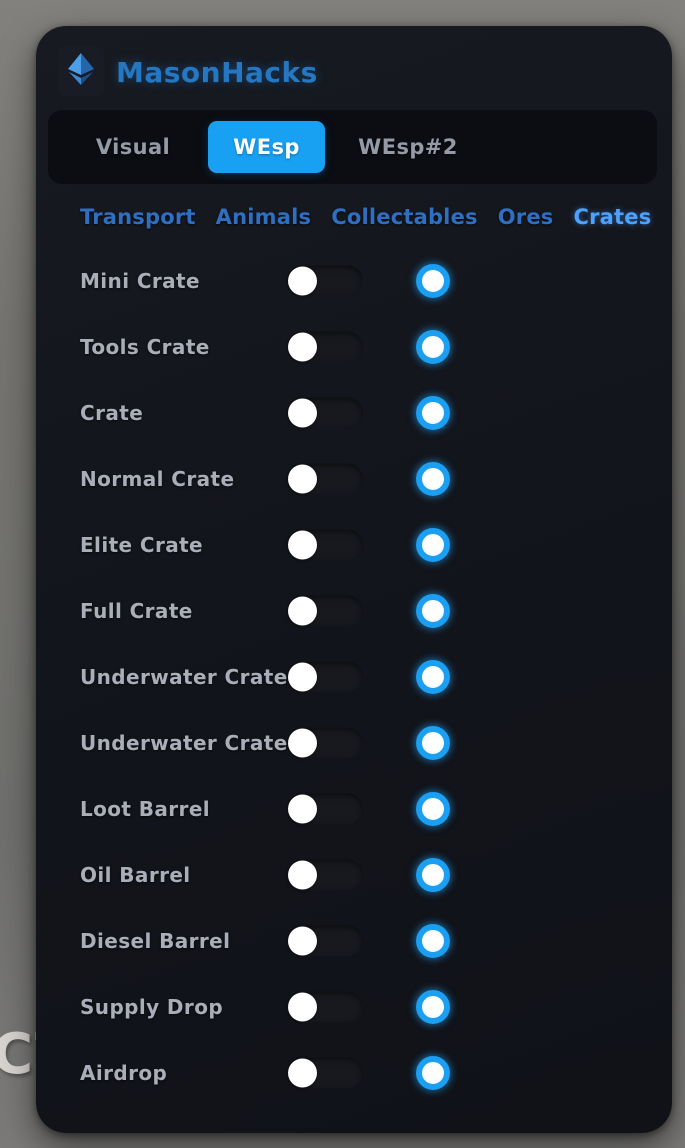 The height and width of the screenshot is (1148, 685). I want to click on list-item: Mini Crate, so click(354, 281).